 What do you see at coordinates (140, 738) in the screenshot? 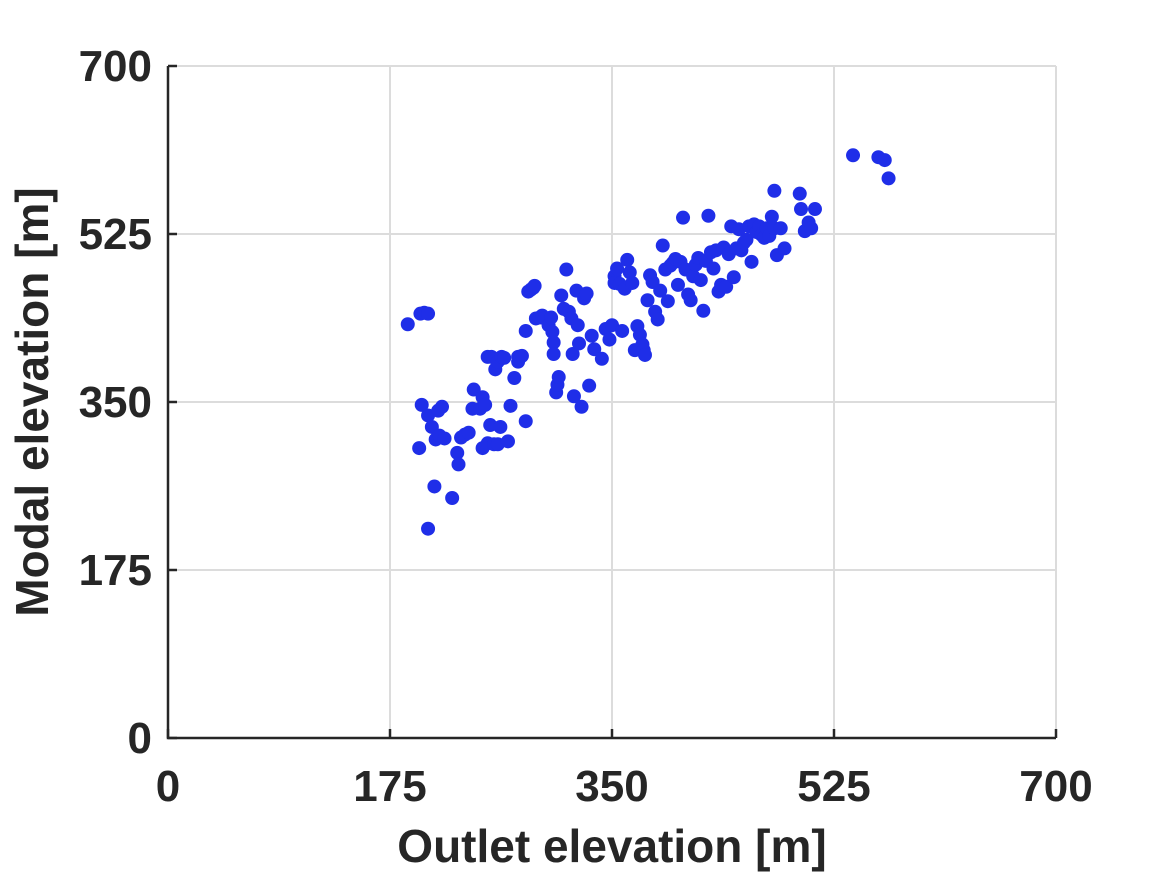
I see `y-tick-label: 0` at bounding box center [140, 738].